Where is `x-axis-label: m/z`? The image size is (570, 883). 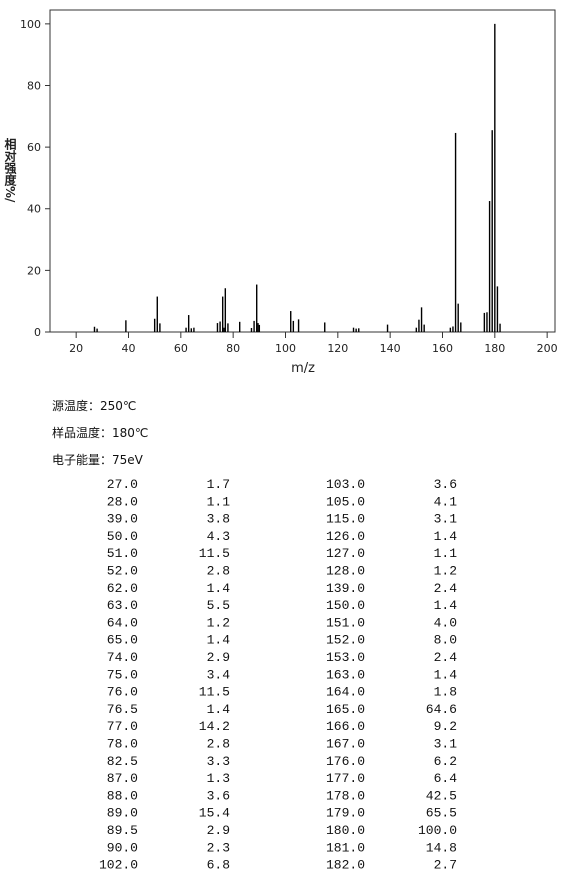 x-axis-label: m/z is located at coordinates (303, 368).